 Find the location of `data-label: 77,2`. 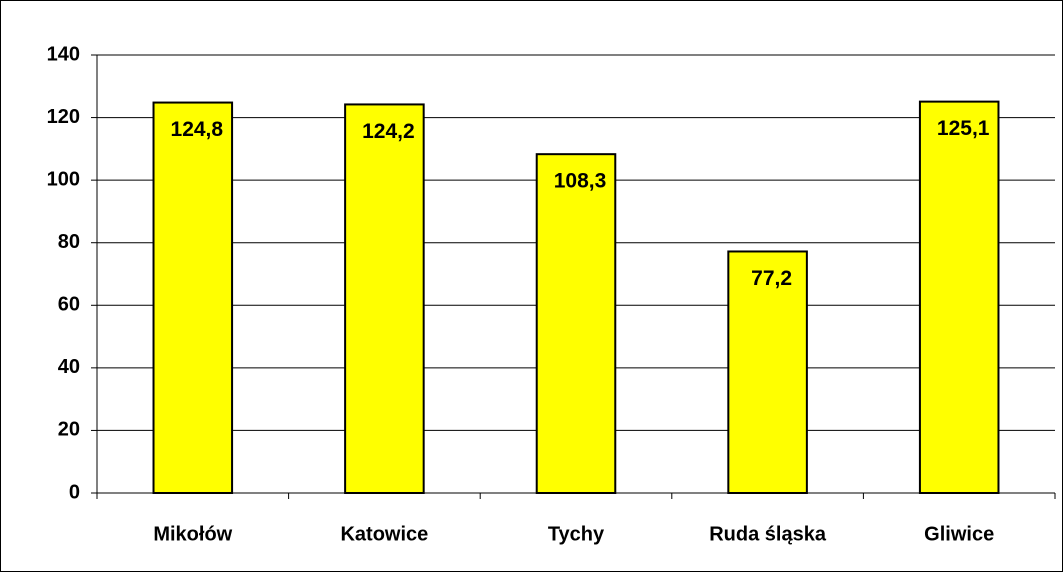

data-label: 77,2 is located at coordinates (771, 278).